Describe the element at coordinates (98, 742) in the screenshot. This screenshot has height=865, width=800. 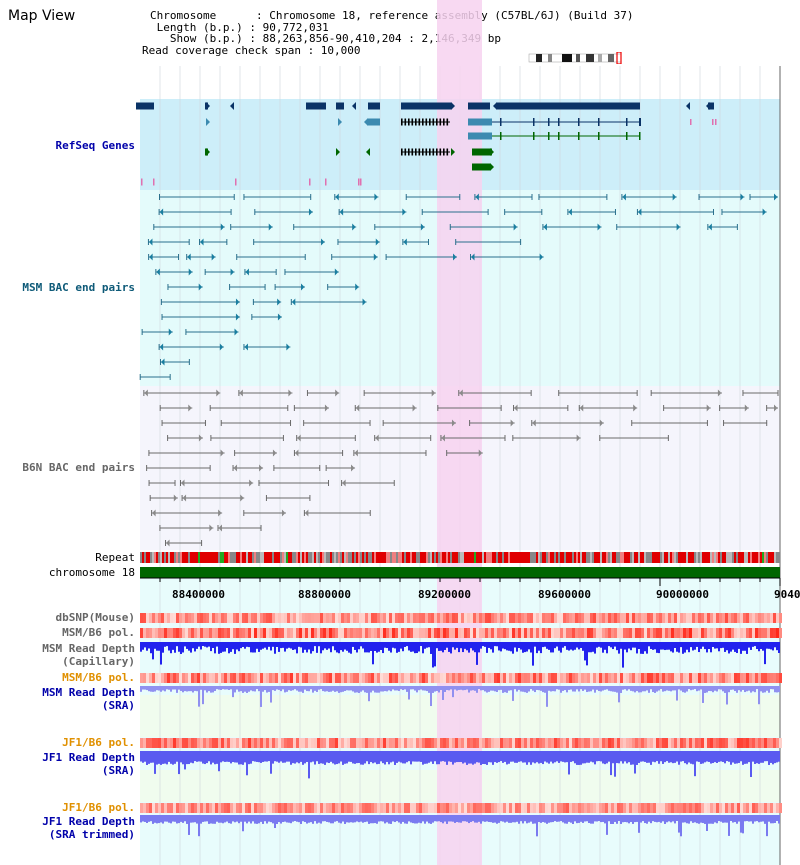
I see `track-label-jf1-b6-pol-1: JF1/B6 pol.` at that location.